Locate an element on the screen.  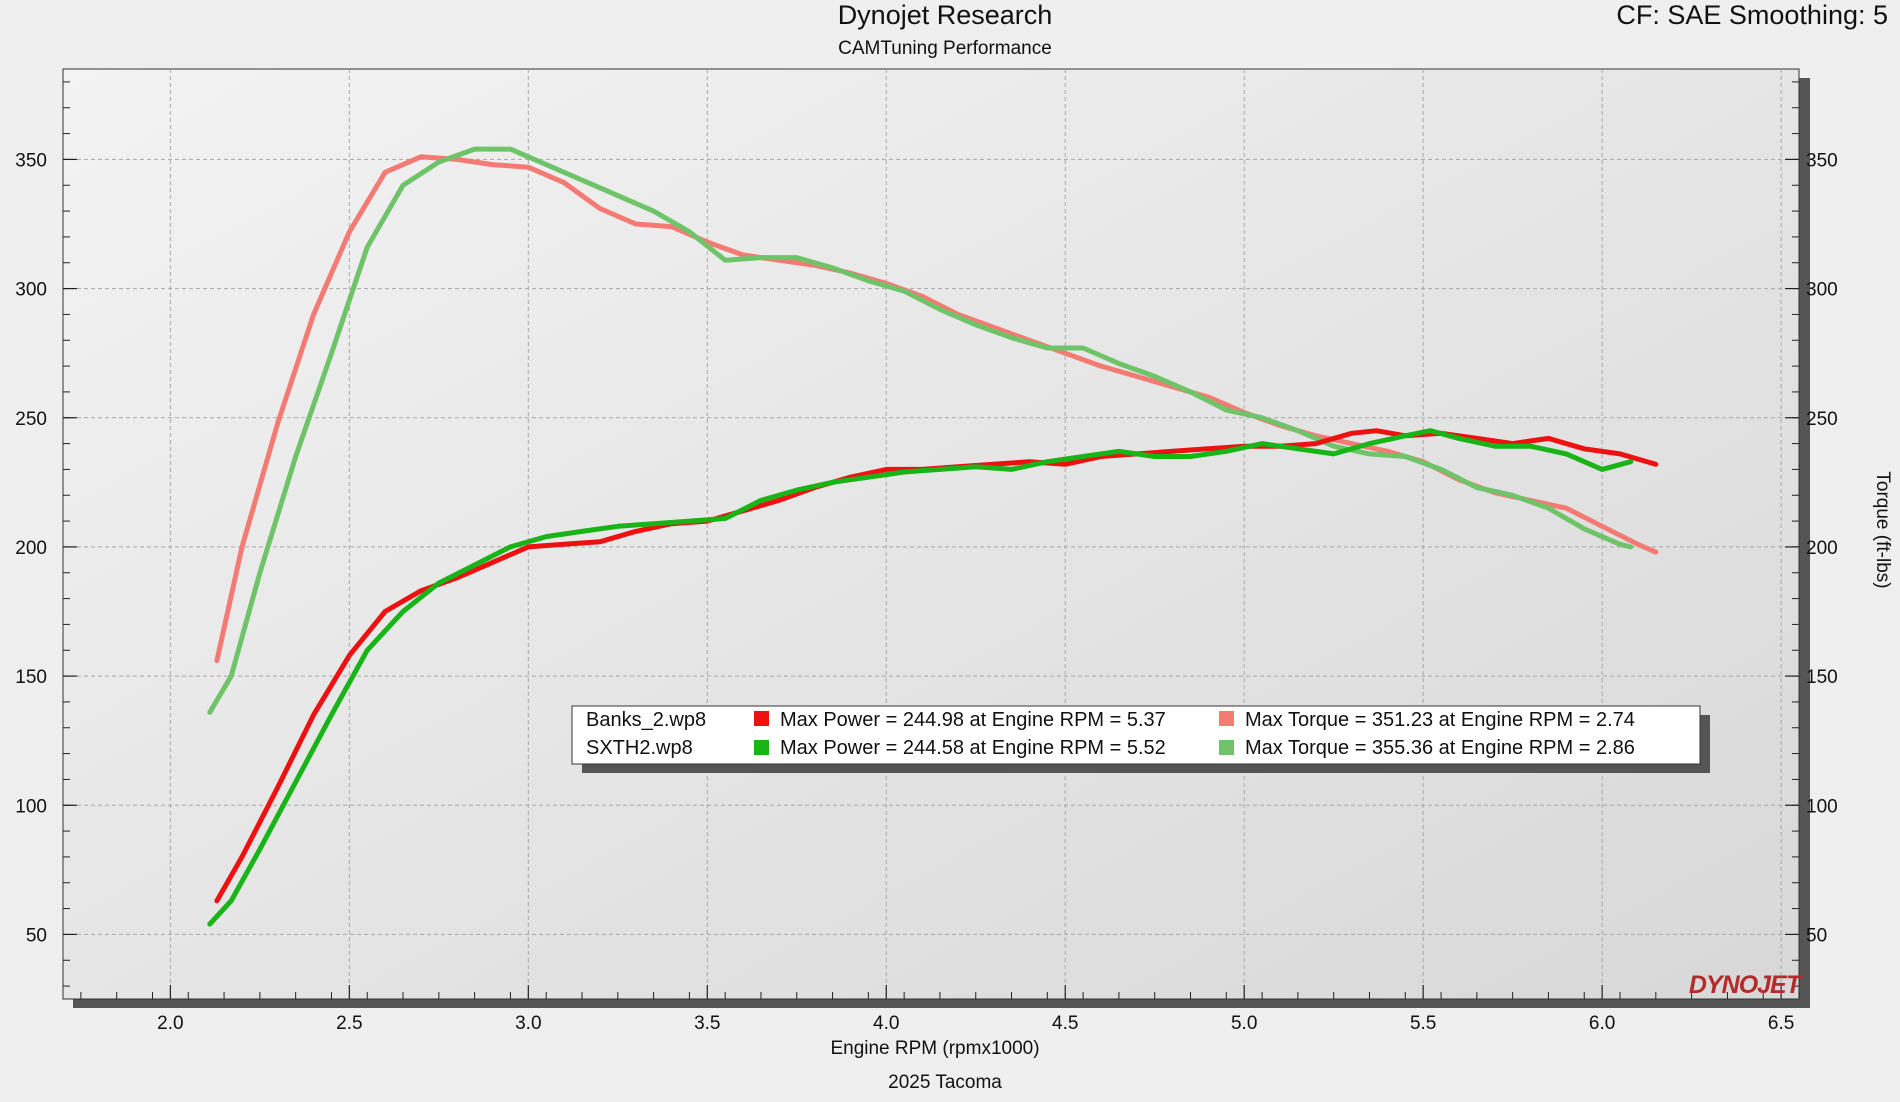
y-tick-label-right: 250 is located at coordinates (1822, 419).